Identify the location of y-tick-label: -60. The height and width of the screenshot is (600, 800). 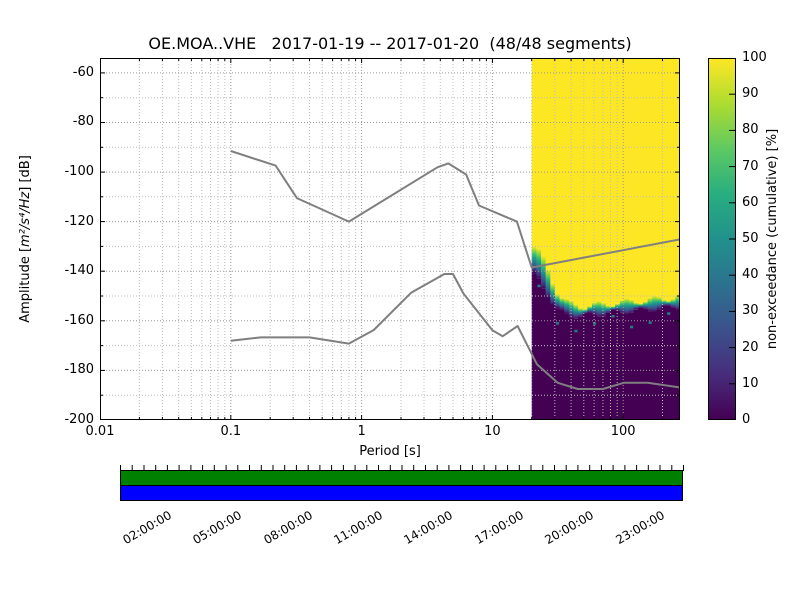
(83, 72).